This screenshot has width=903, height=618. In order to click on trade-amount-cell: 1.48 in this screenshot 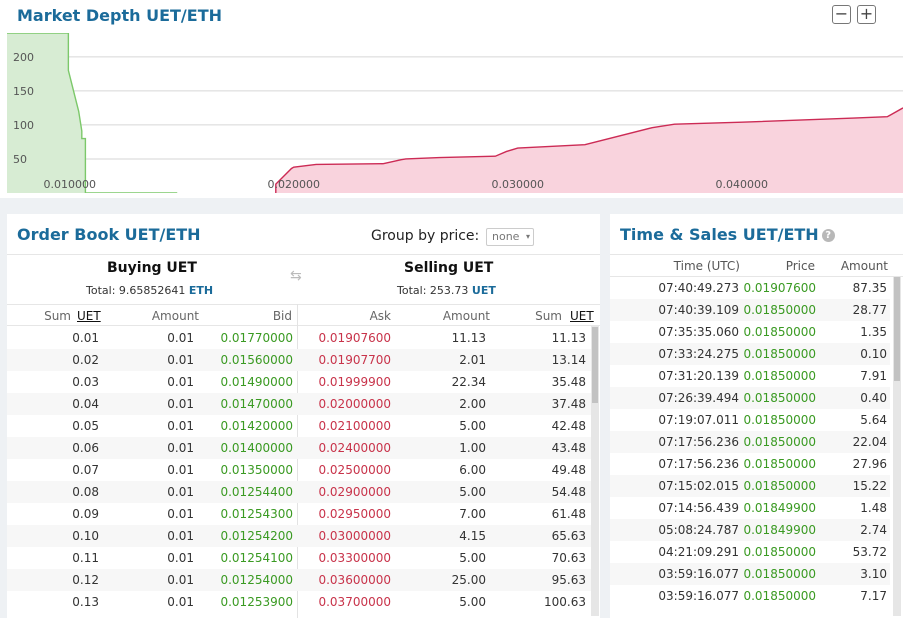, I will do `click(873, 508)`.